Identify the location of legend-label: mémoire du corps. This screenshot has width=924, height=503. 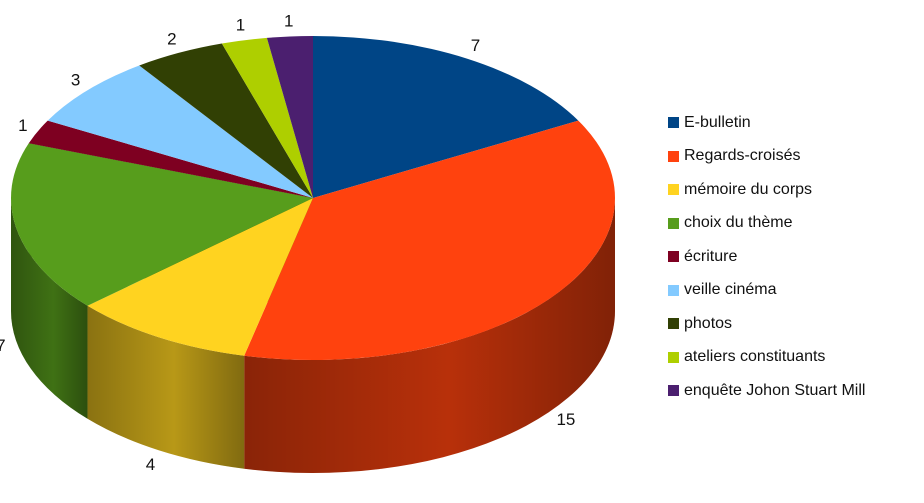
(748, 189).